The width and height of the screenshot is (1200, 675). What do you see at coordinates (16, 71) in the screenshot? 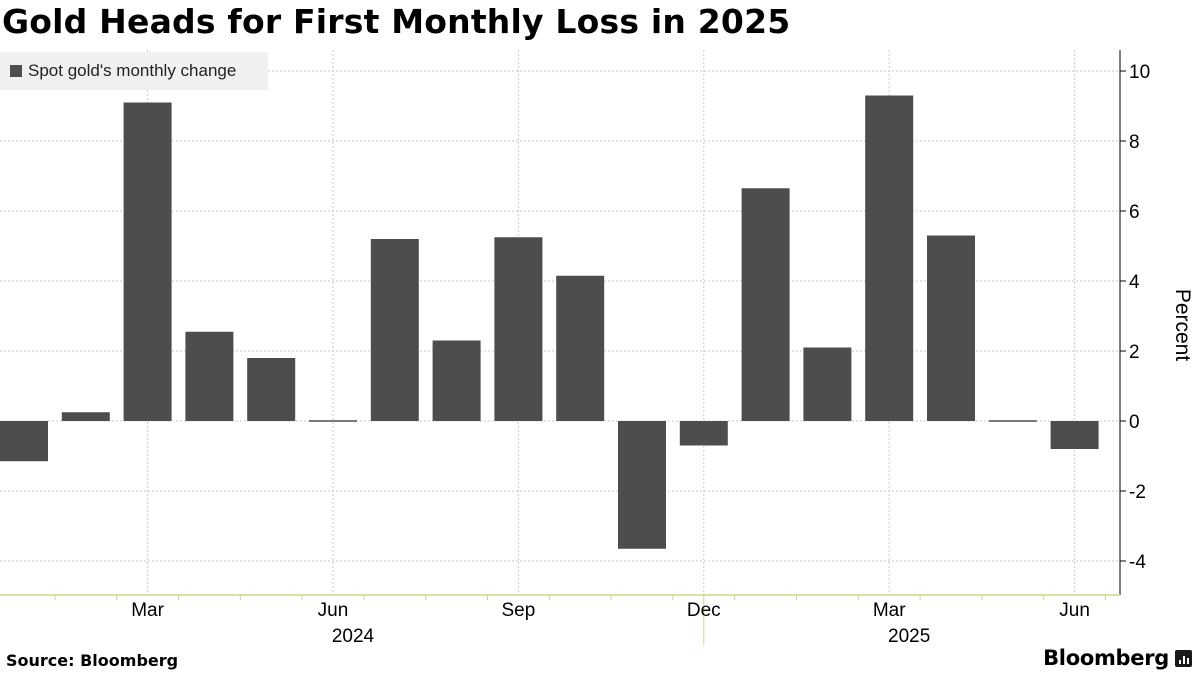
I see `legend-swatch` at bounding box center [16, 71].